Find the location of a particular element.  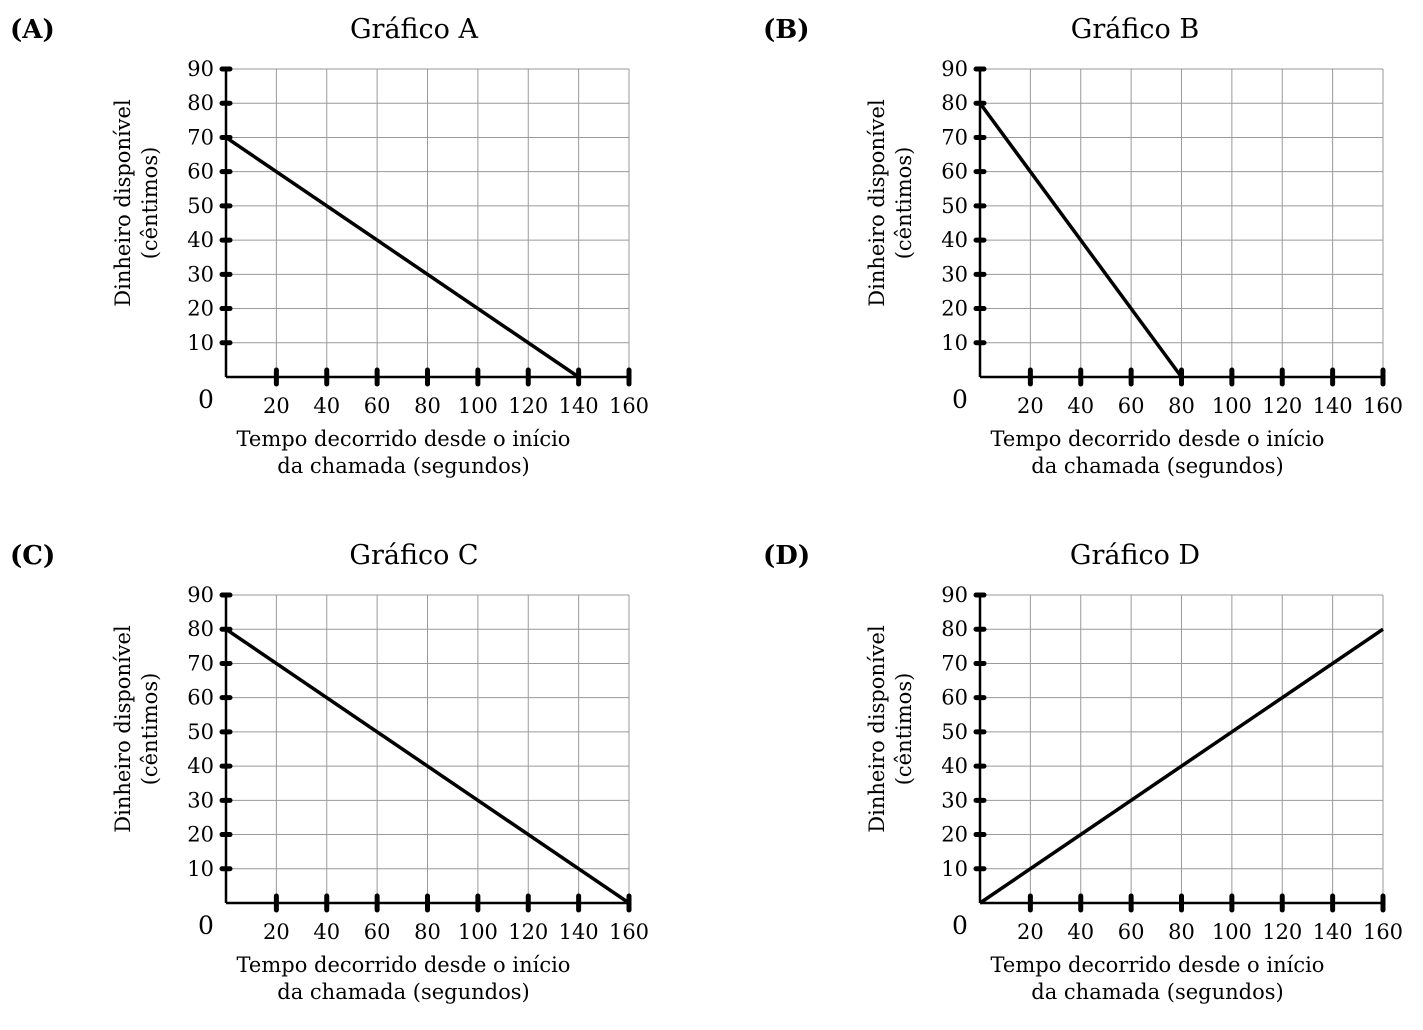

chart-title: Gráfico B is located at coordinates (1135, 29).